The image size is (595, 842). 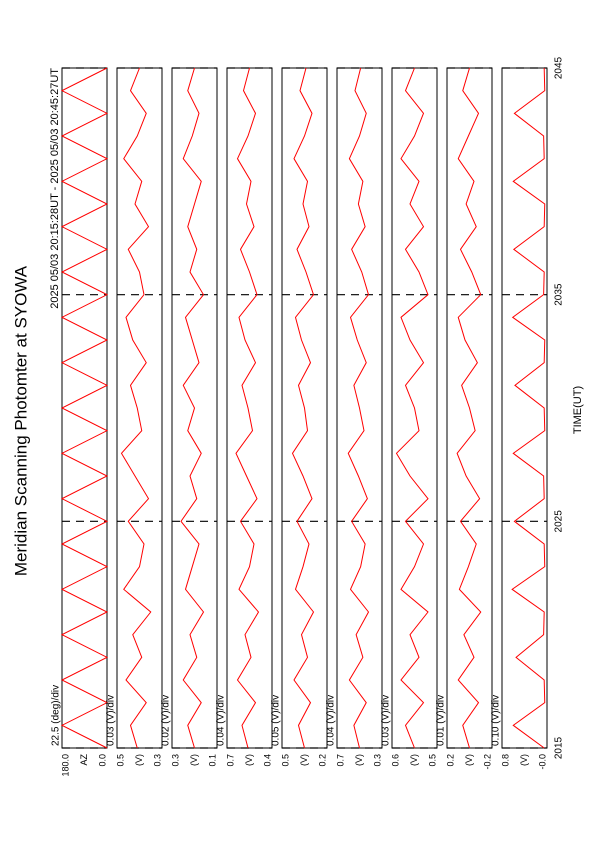 I want to click on y-tick-label: 0.1, so click(x=212, y=760).